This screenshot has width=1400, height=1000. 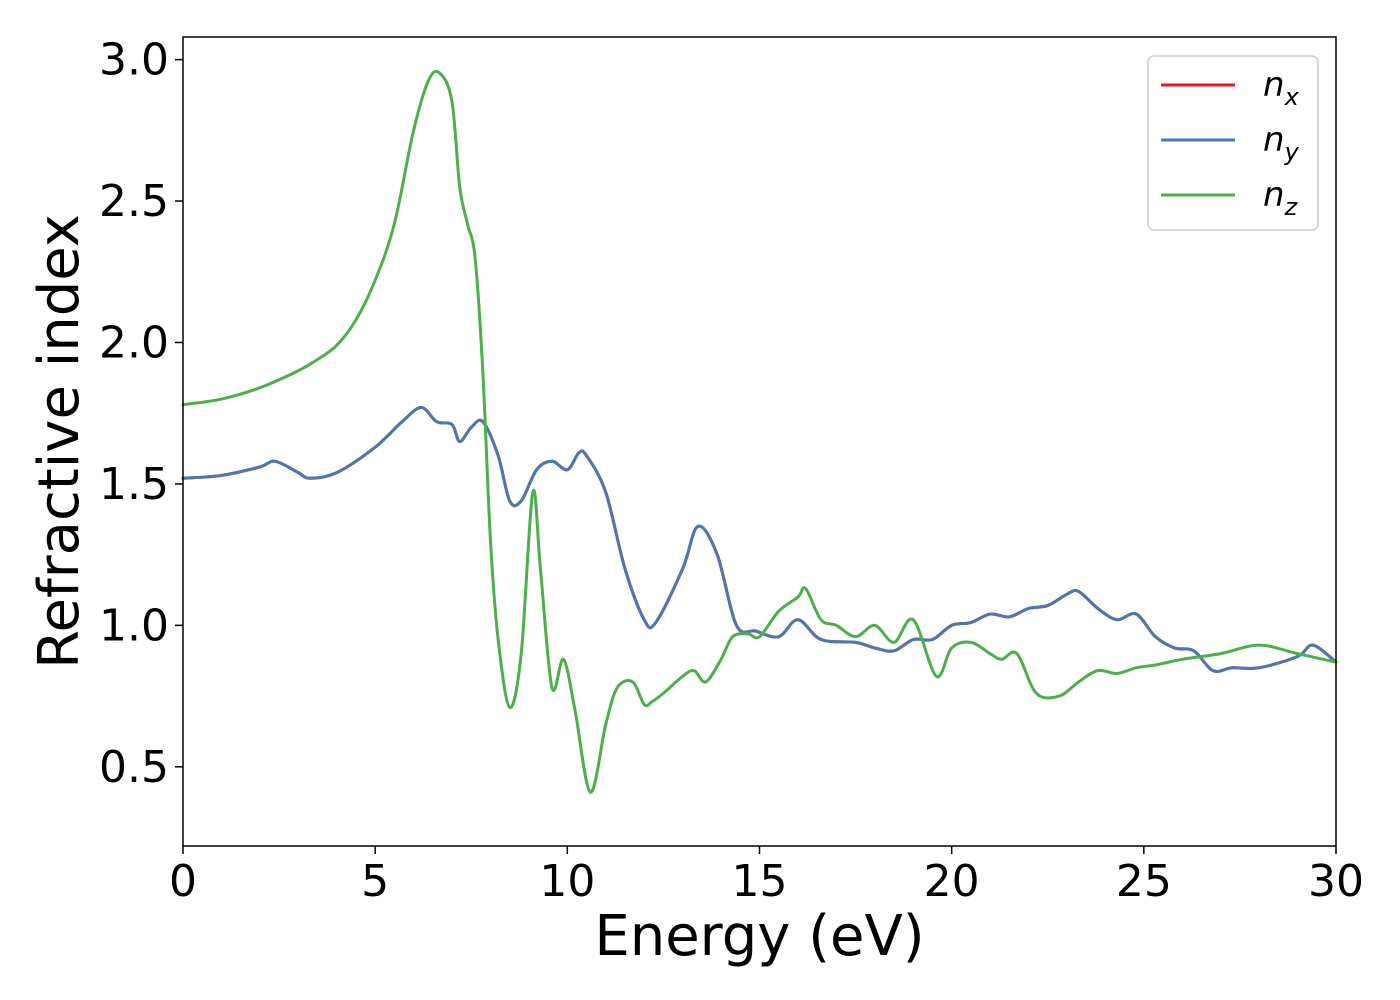 What do you see at coordinates (134, 60) in the screenshot?
I see `y-tick-label: 3.0` at bounding box center [134, 60].